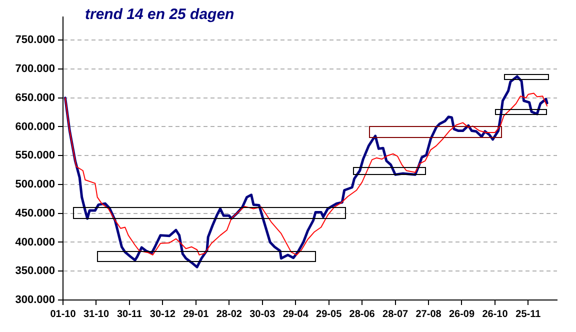  I want to click on y-tick-label: 750.000, so click(35, 40).